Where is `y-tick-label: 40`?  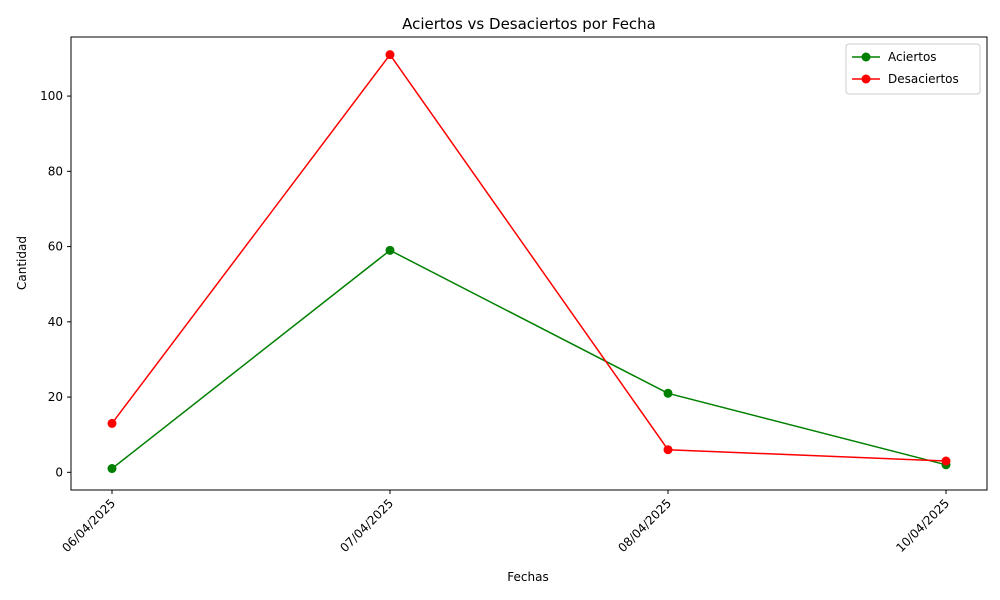
y-tick-label: 40 is located at coordinates (55, 322).